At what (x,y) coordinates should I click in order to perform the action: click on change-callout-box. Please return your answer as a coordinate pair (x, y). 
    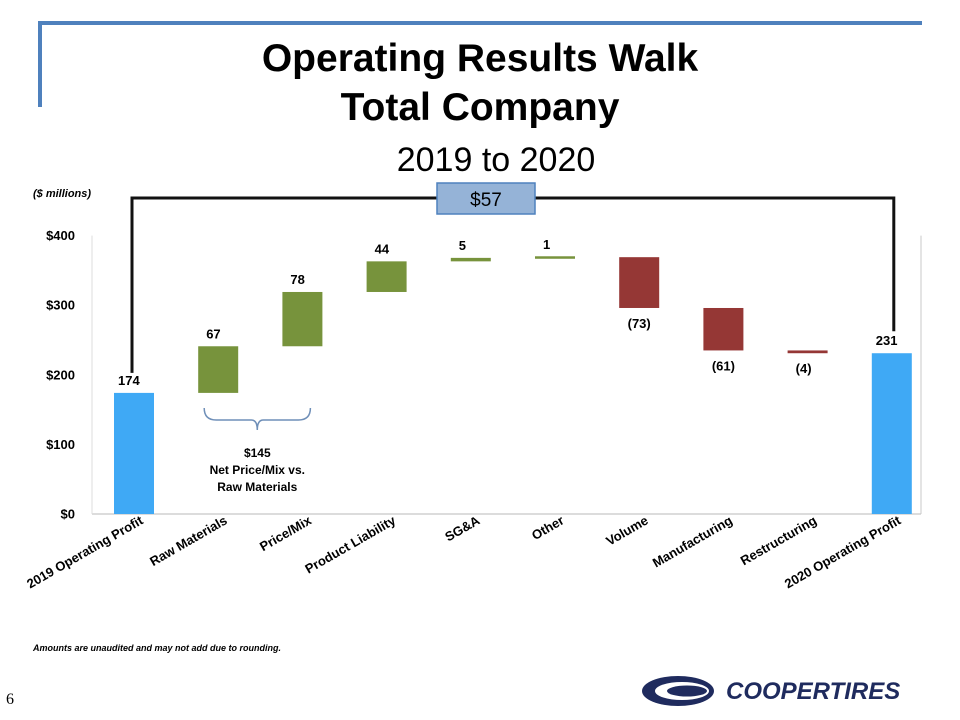
    Looking at the image, I should click on (486, 198).